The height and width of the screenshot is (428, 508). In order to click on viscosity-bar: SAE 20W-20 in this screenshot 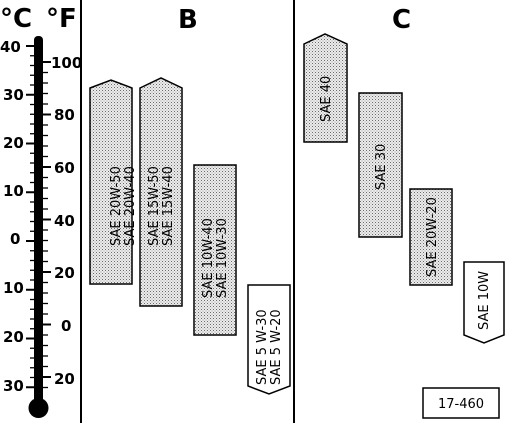, I will do `click(431, 237)`.